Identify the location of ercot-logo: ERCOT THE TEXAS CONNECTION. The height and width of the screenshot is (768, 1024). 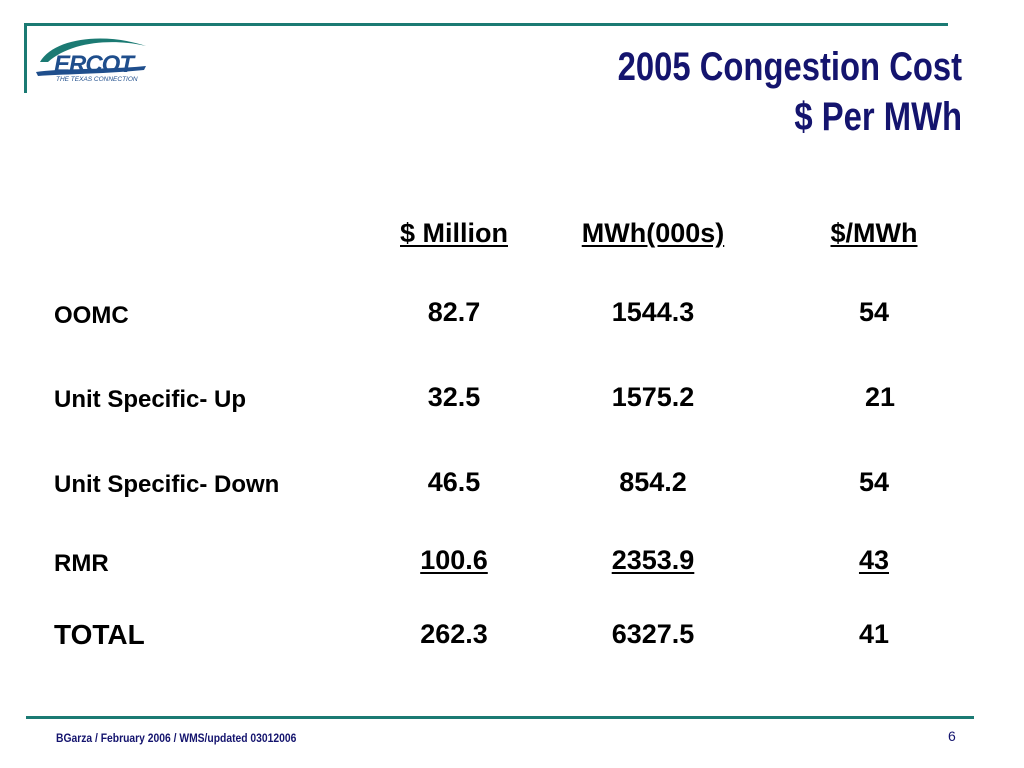
(93, 60).